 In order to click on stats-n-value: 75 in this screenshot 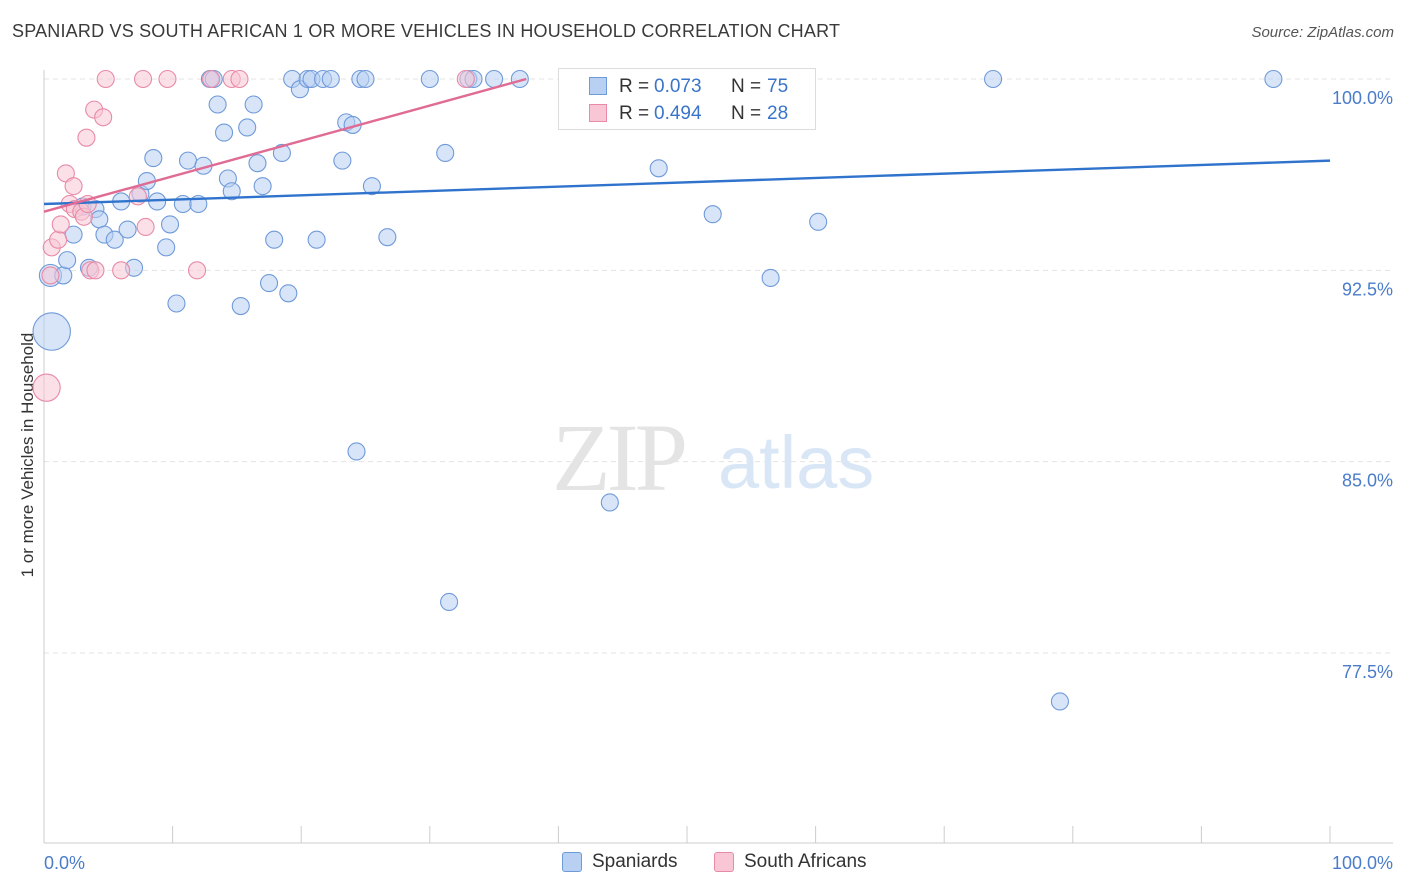, I will do `click(778, 86)`.